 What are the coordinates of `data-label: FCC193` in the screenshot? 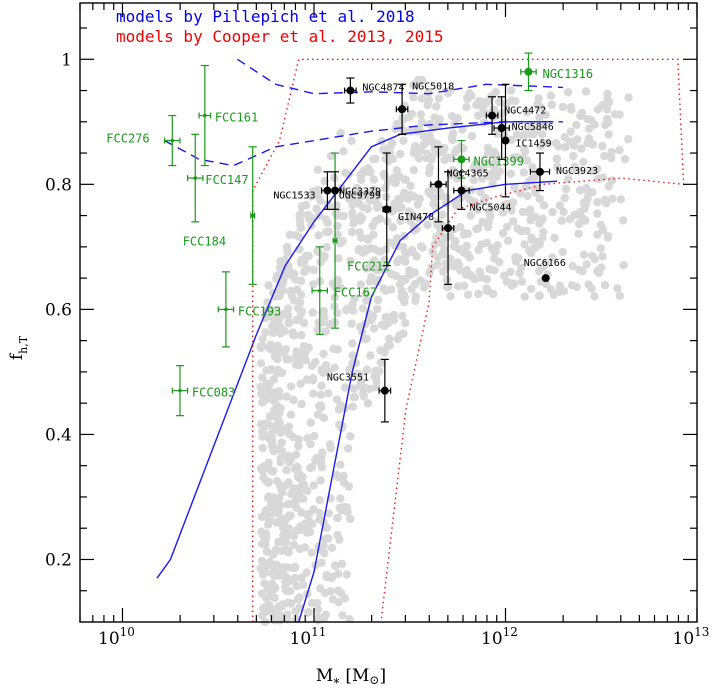 It's located at (259, 311).